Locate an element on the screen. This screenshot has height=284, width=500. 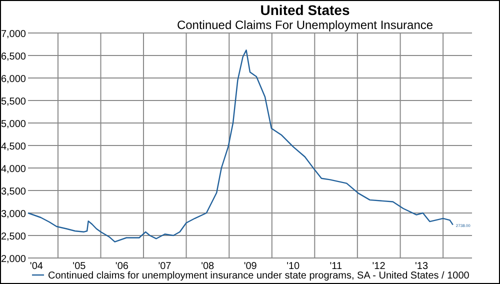
x-tick-label: '11 is located at coordinates (336, 266).